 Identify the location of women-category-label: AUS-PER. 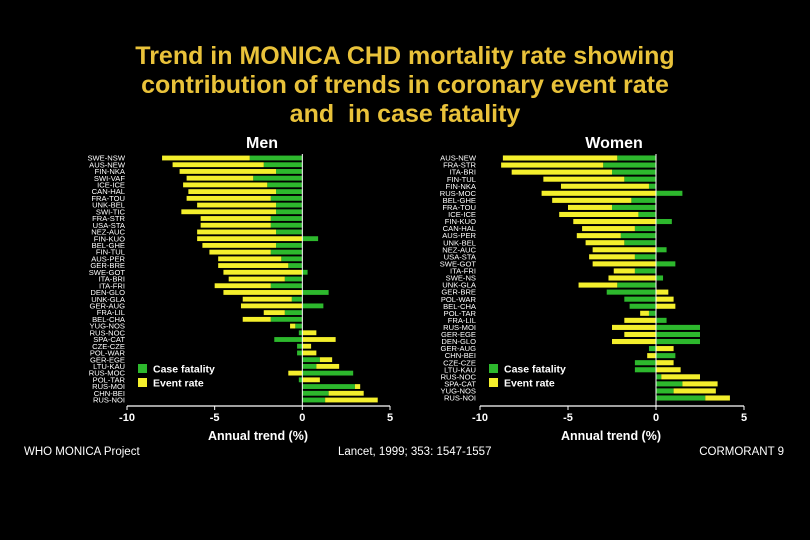
(459, 235).